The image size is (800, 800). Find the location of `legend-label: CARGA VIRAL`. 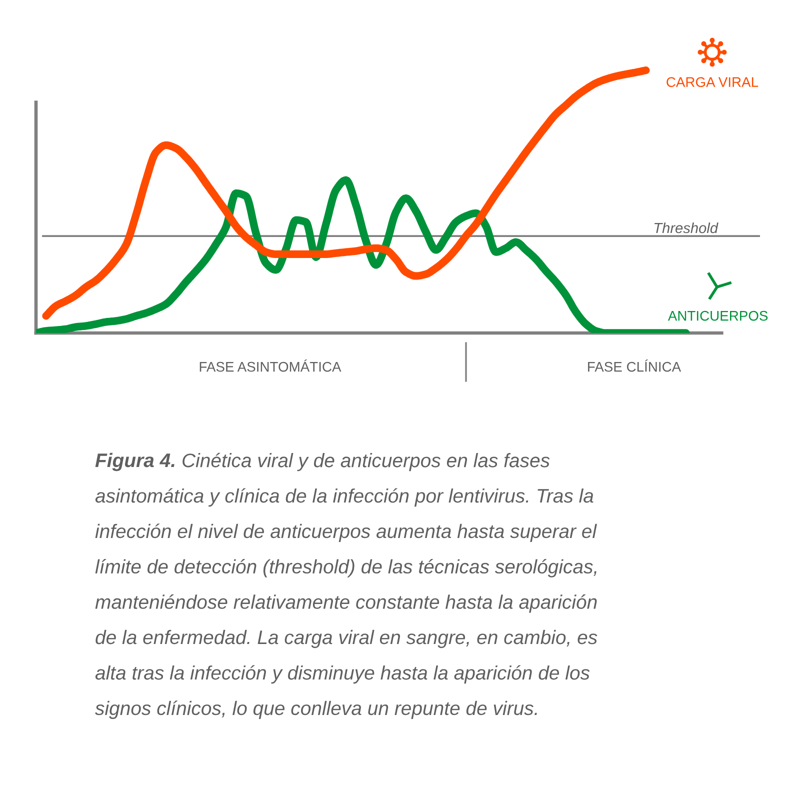

legend-label: CARGA VIRAL is located at coordinates (712, 82).